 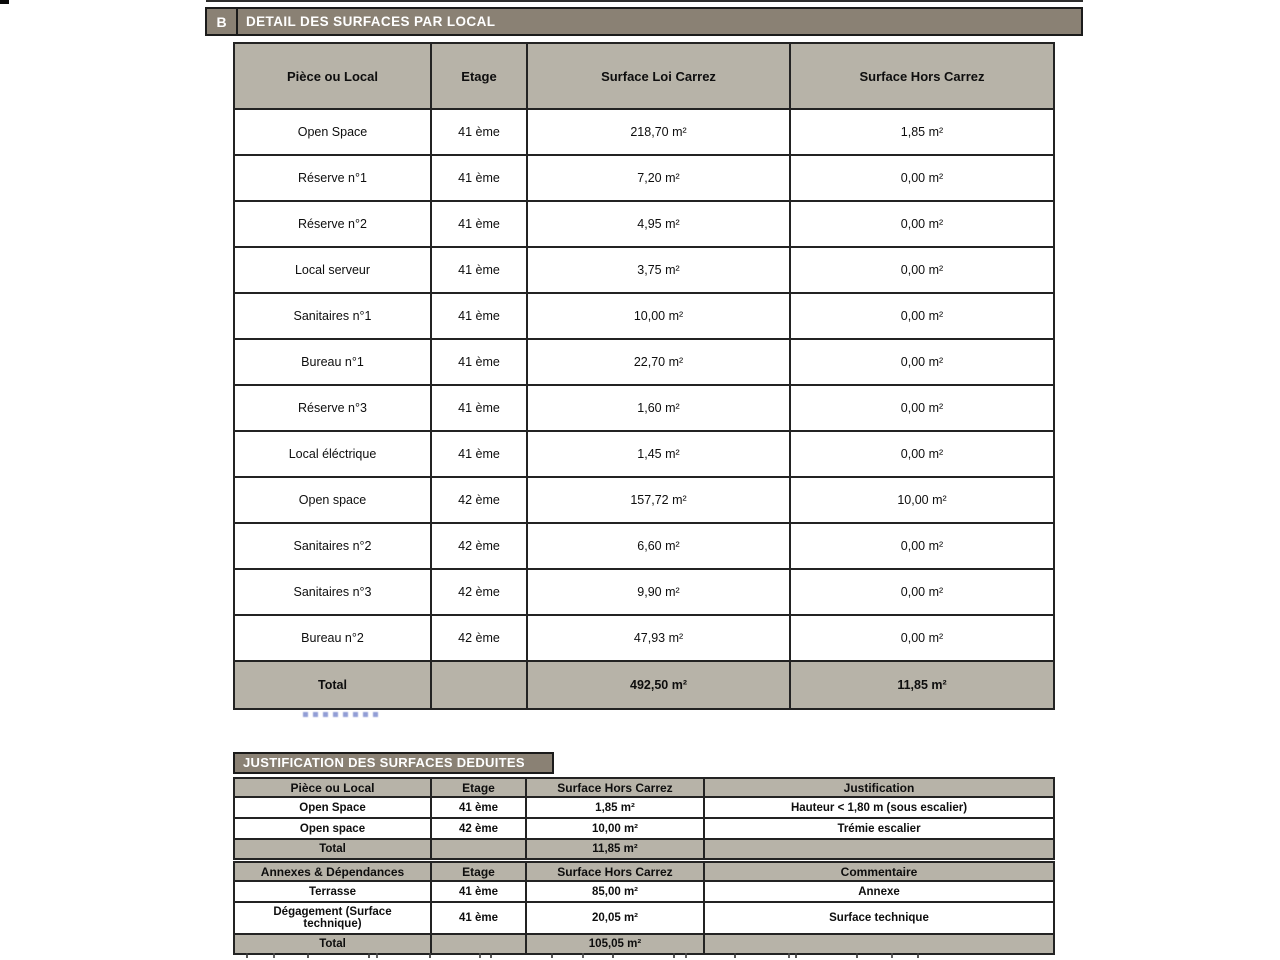 I want to click on section-b-banner: B DETAIL DES SURFACES PAR LOCAL, so click(x=644, y=21).